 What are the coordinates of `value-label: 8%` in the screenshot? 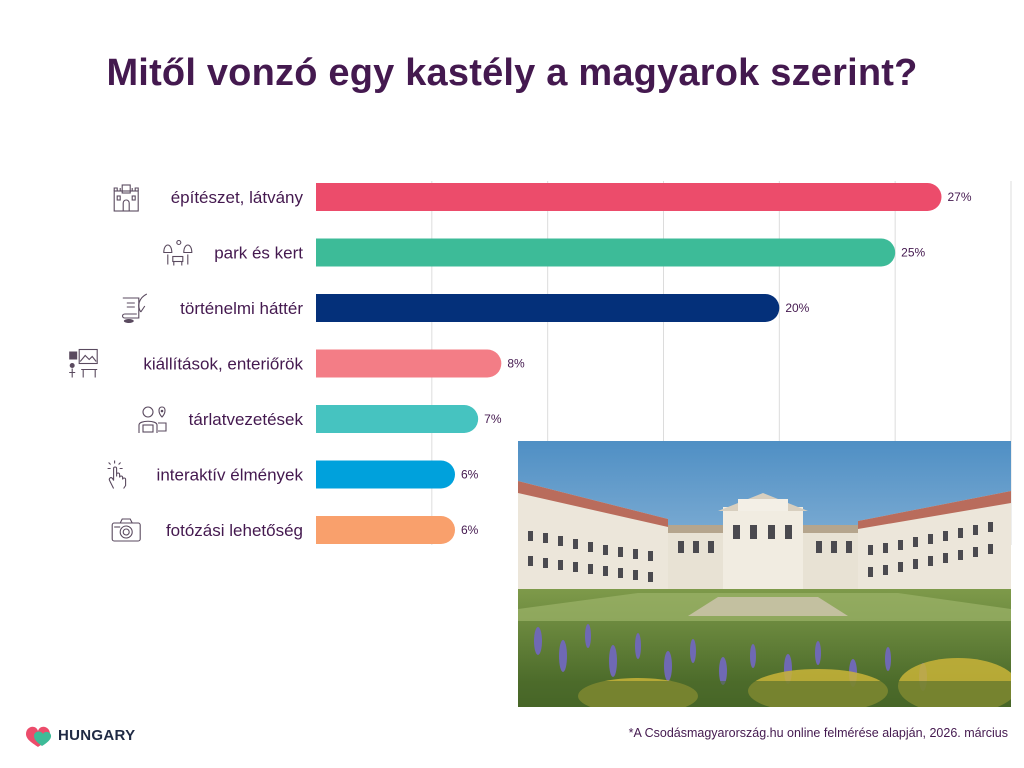 It's located at (516, 364).